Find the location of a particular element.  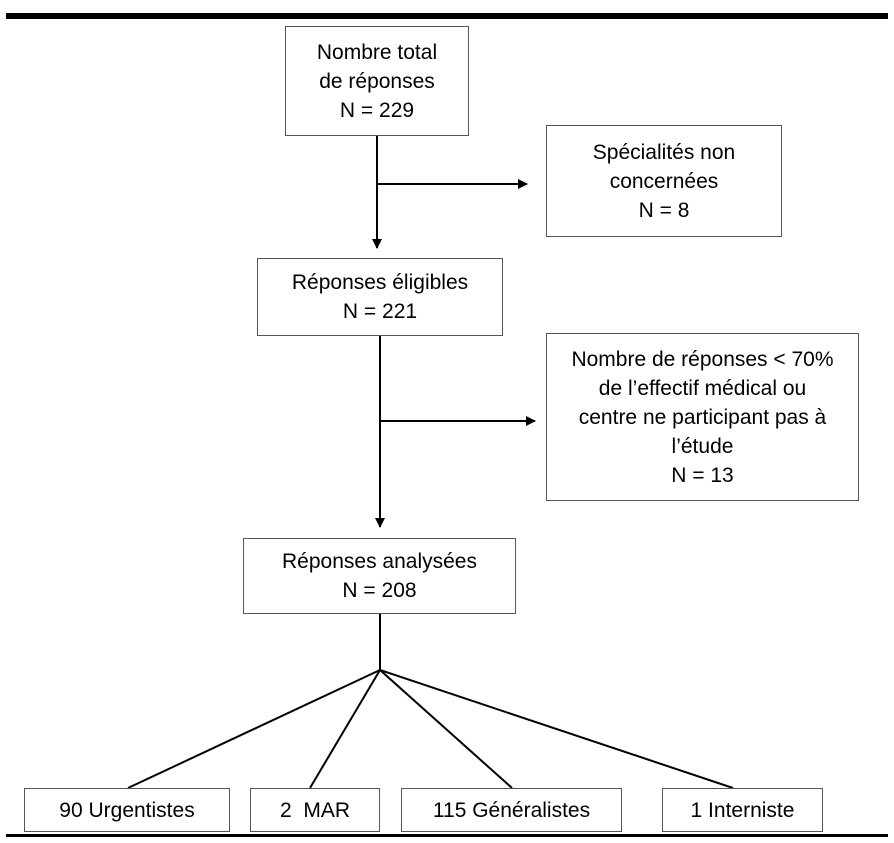

excluded2-line-3: centre ne participant pas à is located at coordinates (702, 417).